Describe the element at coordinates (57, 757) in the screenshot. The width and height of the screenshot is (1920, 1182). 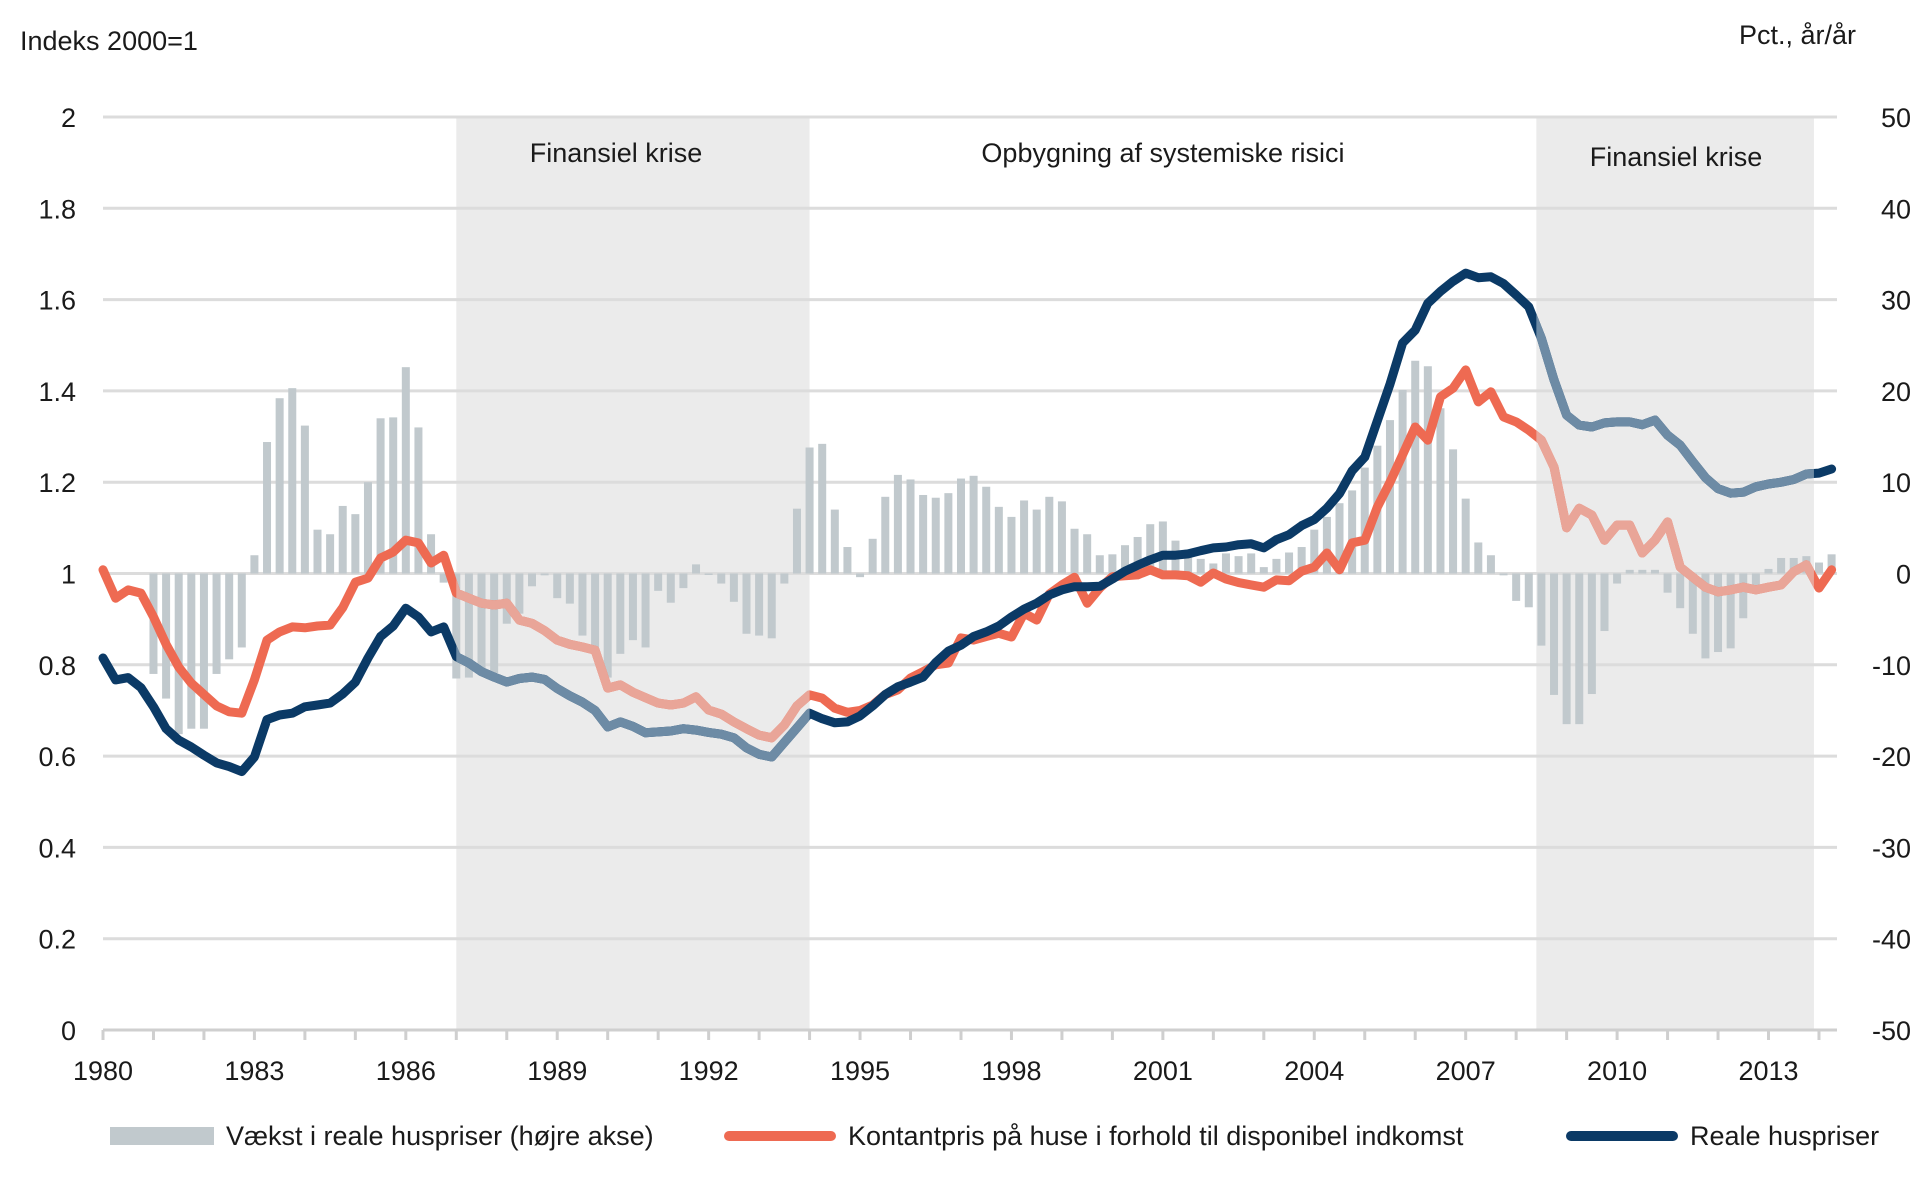
I see `left-tick-label: 0.6` at that location.